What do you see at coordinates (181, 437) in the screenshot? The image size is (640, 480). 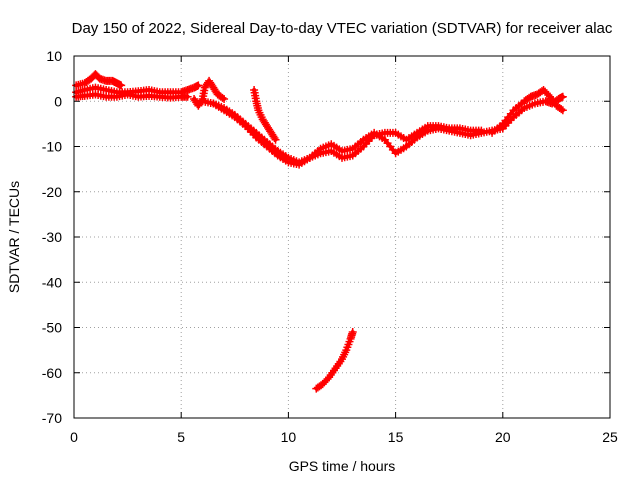 I see `x-tick-label: 5` at bounding box center [181, 437].